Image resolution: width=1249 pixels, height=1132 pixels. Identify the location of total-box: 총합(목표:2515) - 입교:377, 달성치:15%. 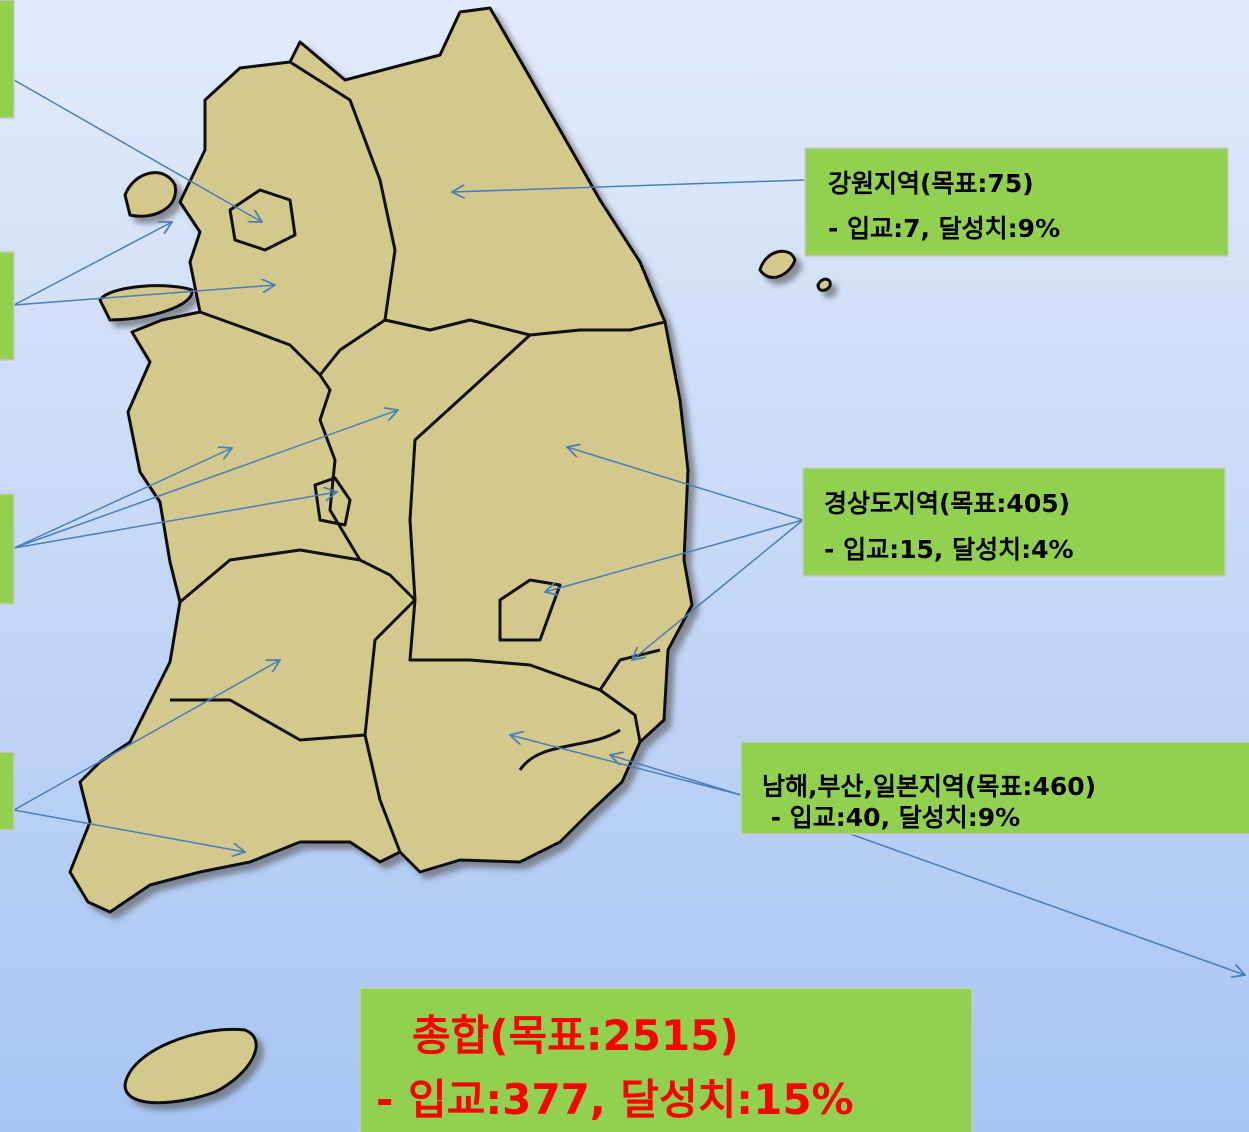
(666, 1059).